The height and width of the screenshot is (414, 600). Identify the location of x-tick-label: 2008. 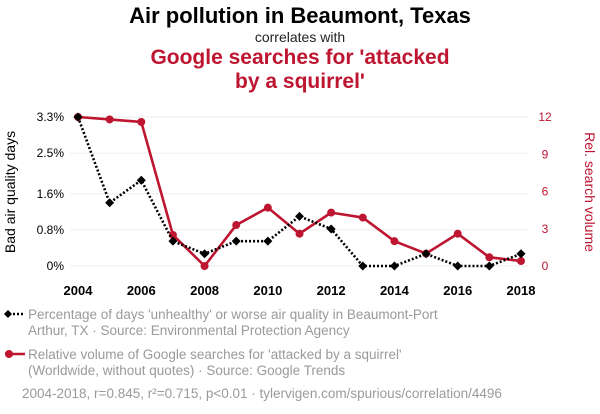
(204, 290).